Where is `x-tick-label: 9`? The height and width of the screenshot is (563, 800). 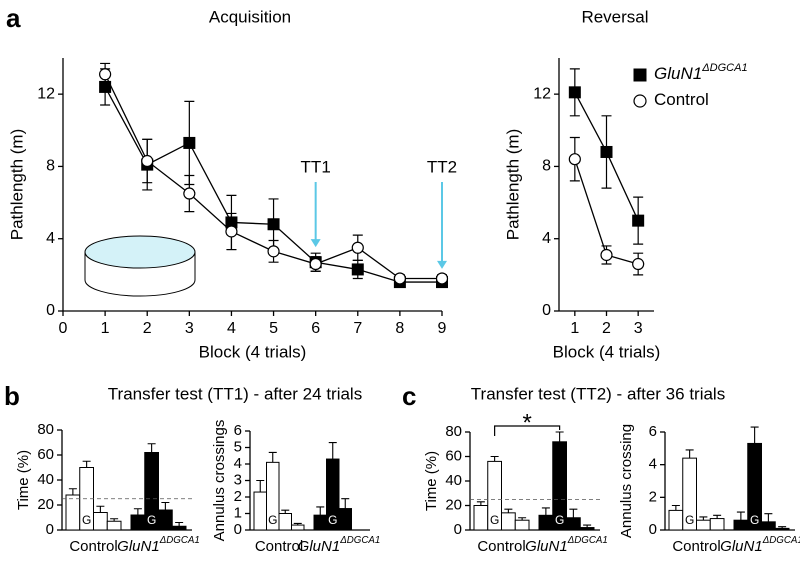
x-tick-label: 9 is located at coordinates (442, 328).